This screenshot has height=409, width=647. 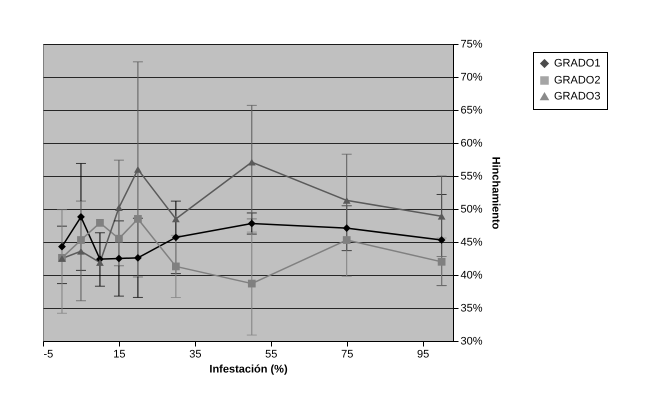 I want to click on y-tick-label: 75%, so click(x=471, y=44).